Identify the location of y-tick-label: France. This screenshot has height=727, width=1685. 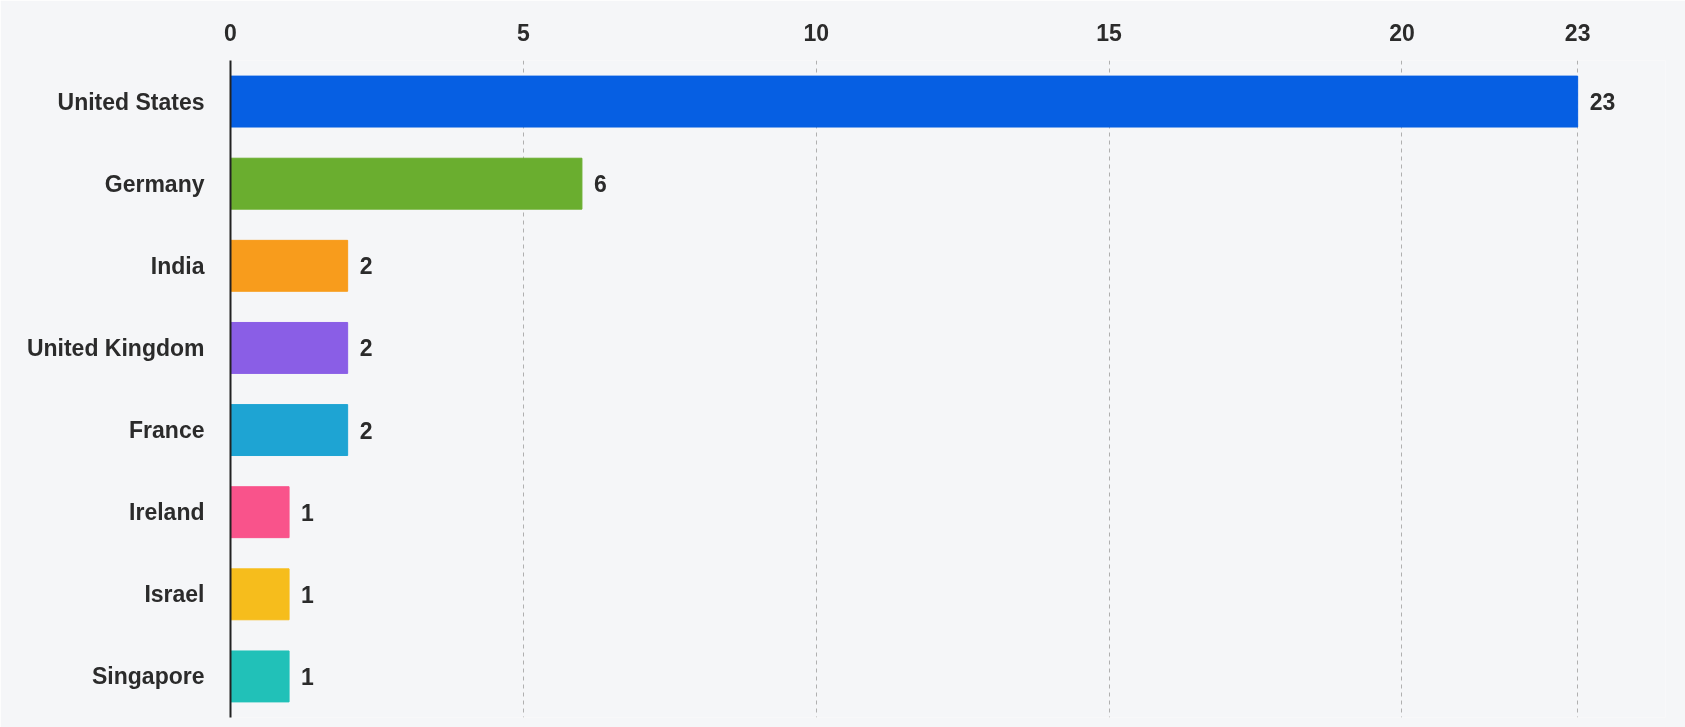
(167, 430).